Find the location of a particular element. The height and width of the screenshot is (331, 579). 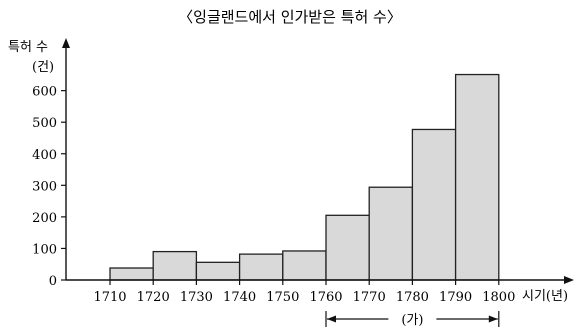

period-annotation: (가) is located at coordinates (412, 319).